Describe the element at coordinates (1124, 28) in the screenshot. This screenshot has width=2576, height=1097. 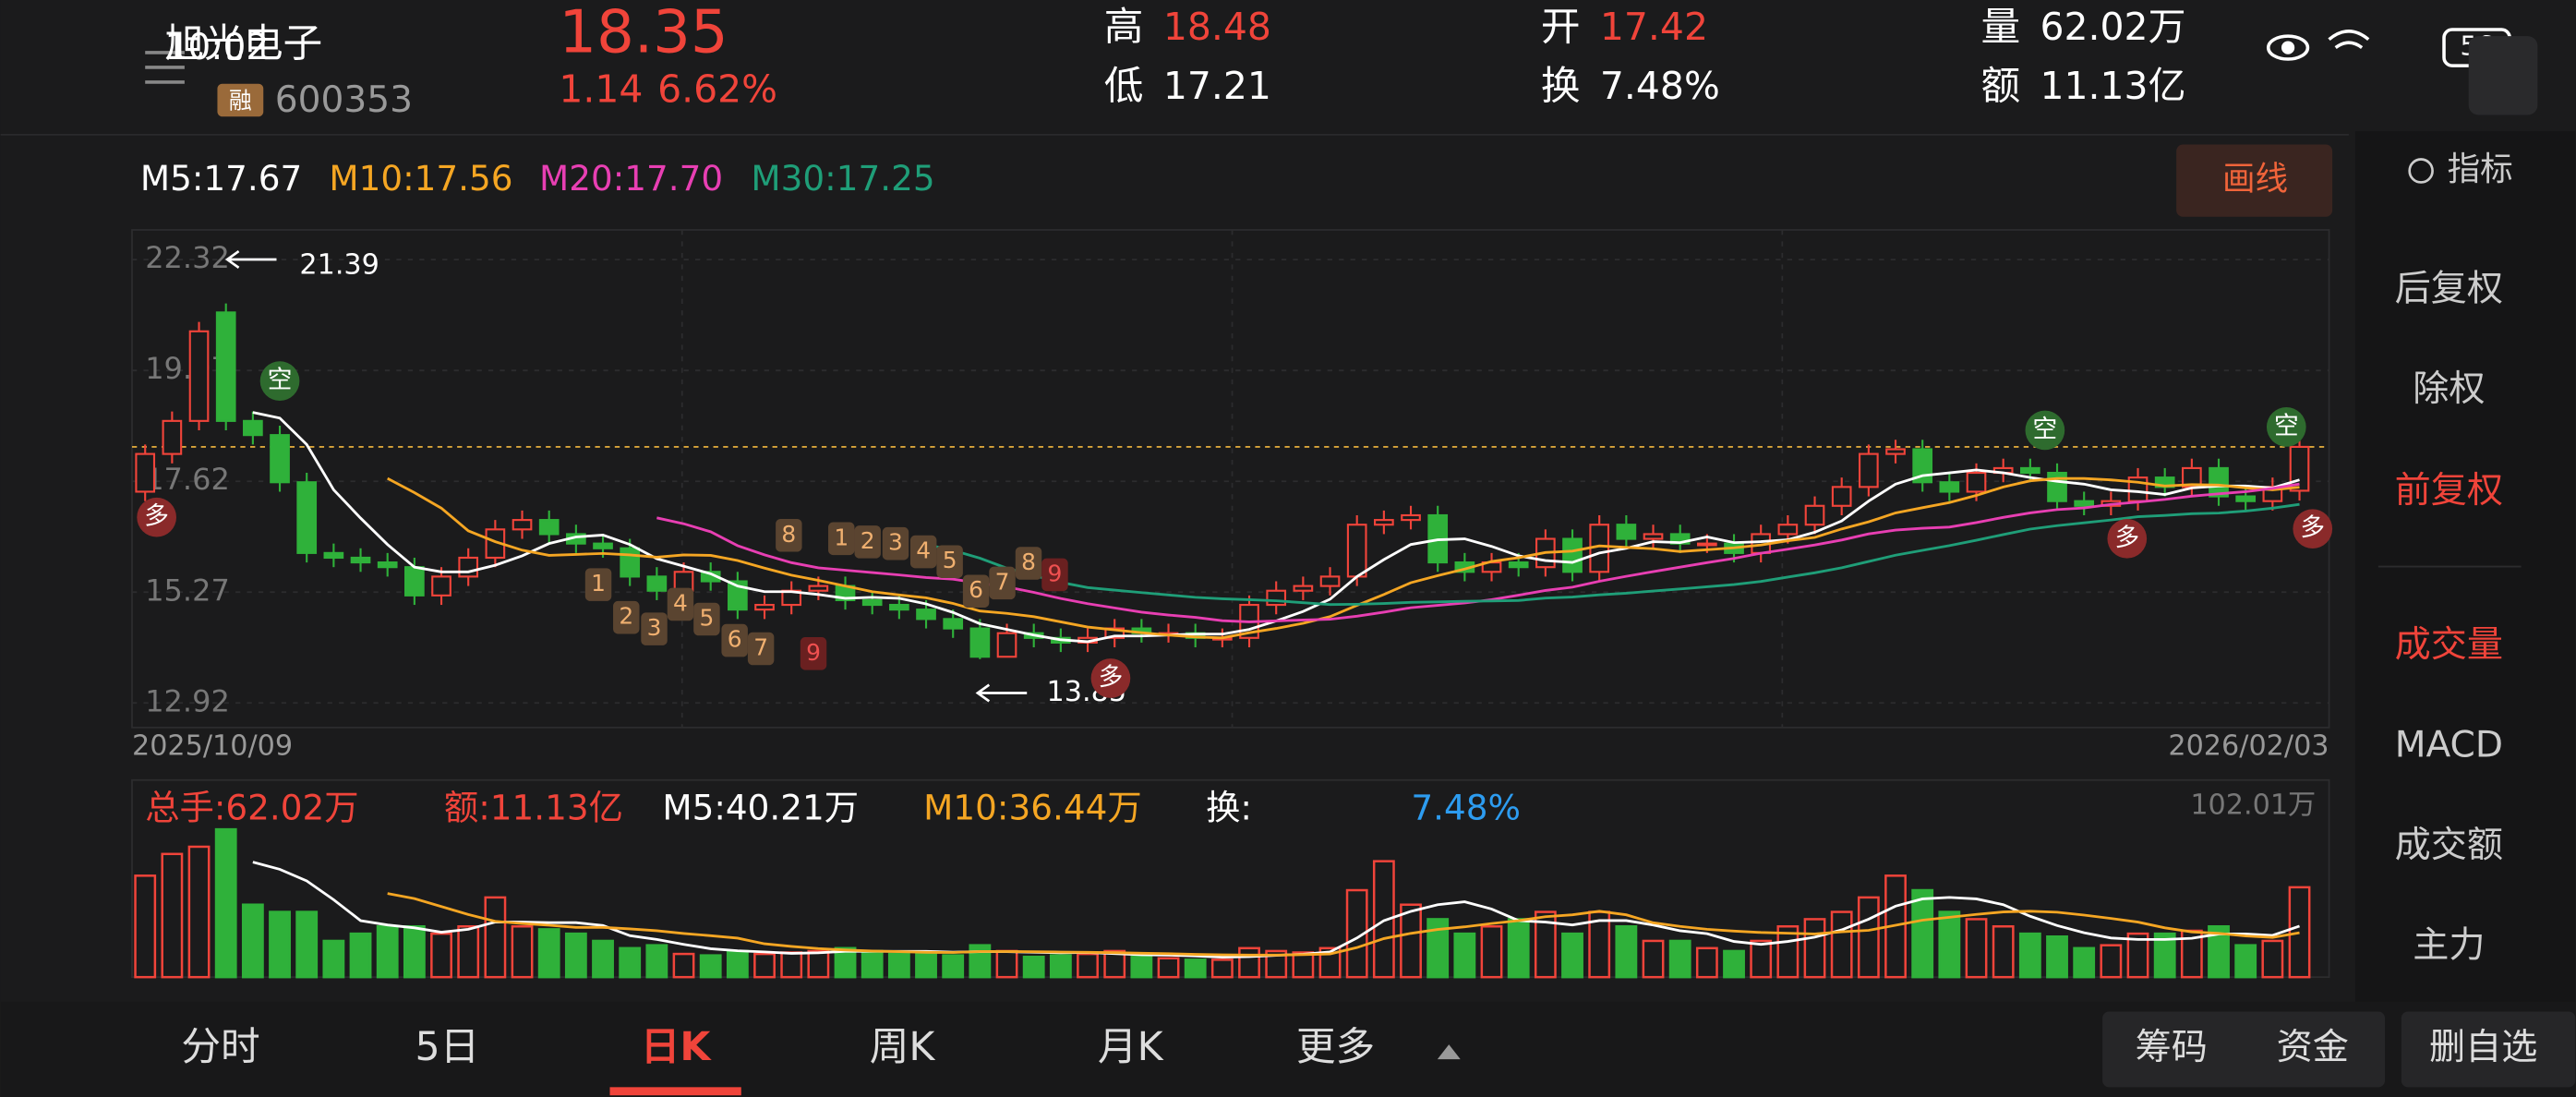
I see `quote-label: 高` at that location.